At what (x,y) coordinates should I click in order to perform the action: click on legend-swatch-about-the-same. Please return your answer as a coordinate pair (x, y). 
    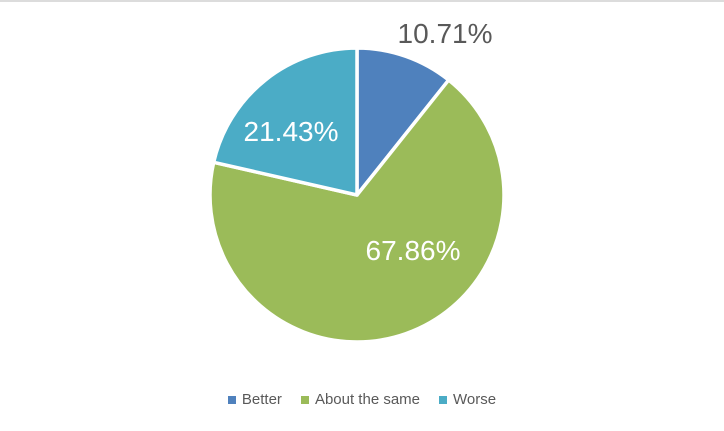
    Looking at the image, I should click on (304, 400).